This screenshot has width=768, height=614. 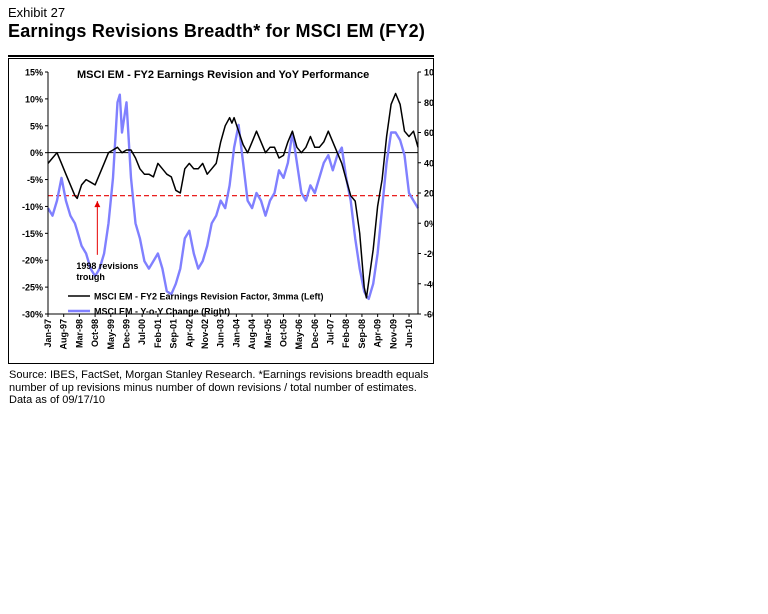 What do you see at coordinates (221, 333) in the screenshot?
I see `x-axis-tick-label: Jun-03` at bounding box center [221, 333].